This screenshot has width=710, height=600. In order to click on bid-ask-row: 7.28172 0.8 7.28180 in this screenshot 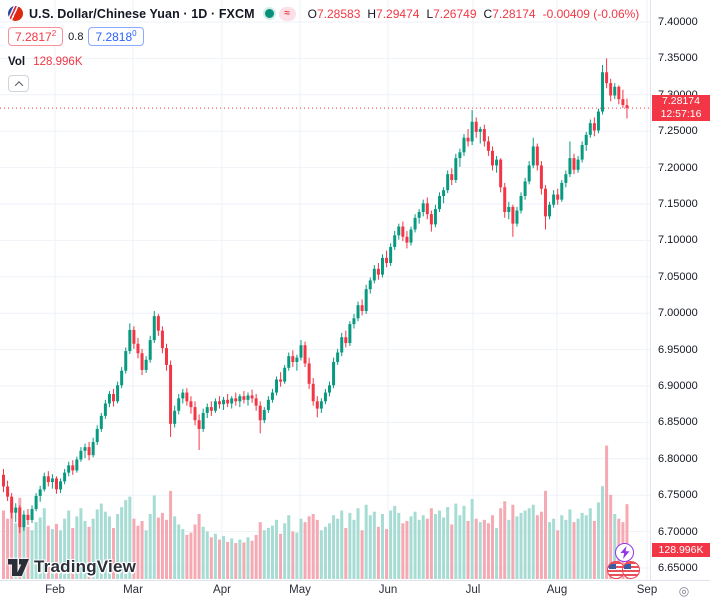, I will do `click(76, 36)`.